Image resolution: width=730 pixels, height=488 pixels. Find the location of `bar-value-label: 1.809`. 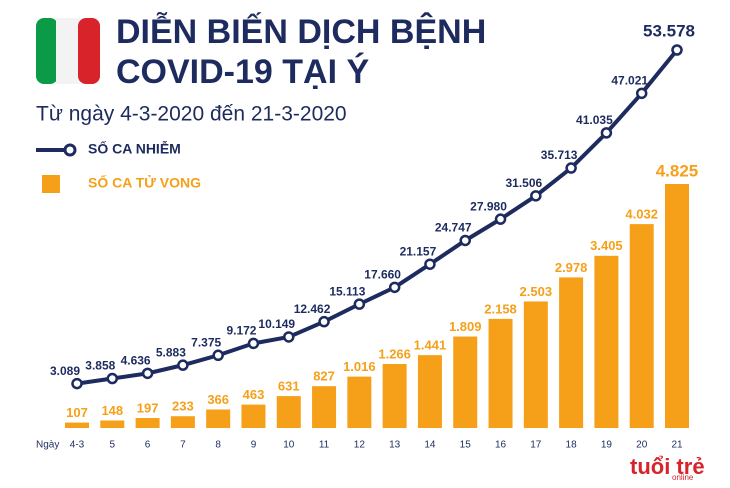

bar-value-label: 1.809 is located at coordinates (465, 326).